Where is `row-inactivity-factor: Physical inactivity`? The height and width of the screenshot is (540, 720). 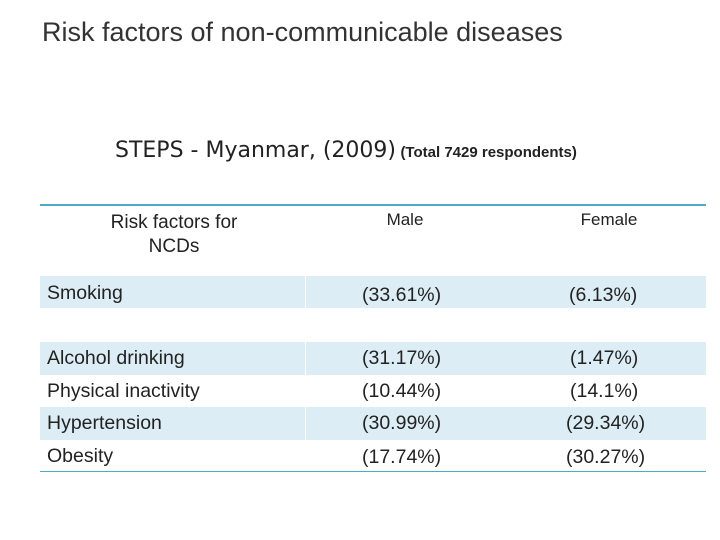
row-inactivity-factor: Physical inactivity is located at coordinates (123, 391).